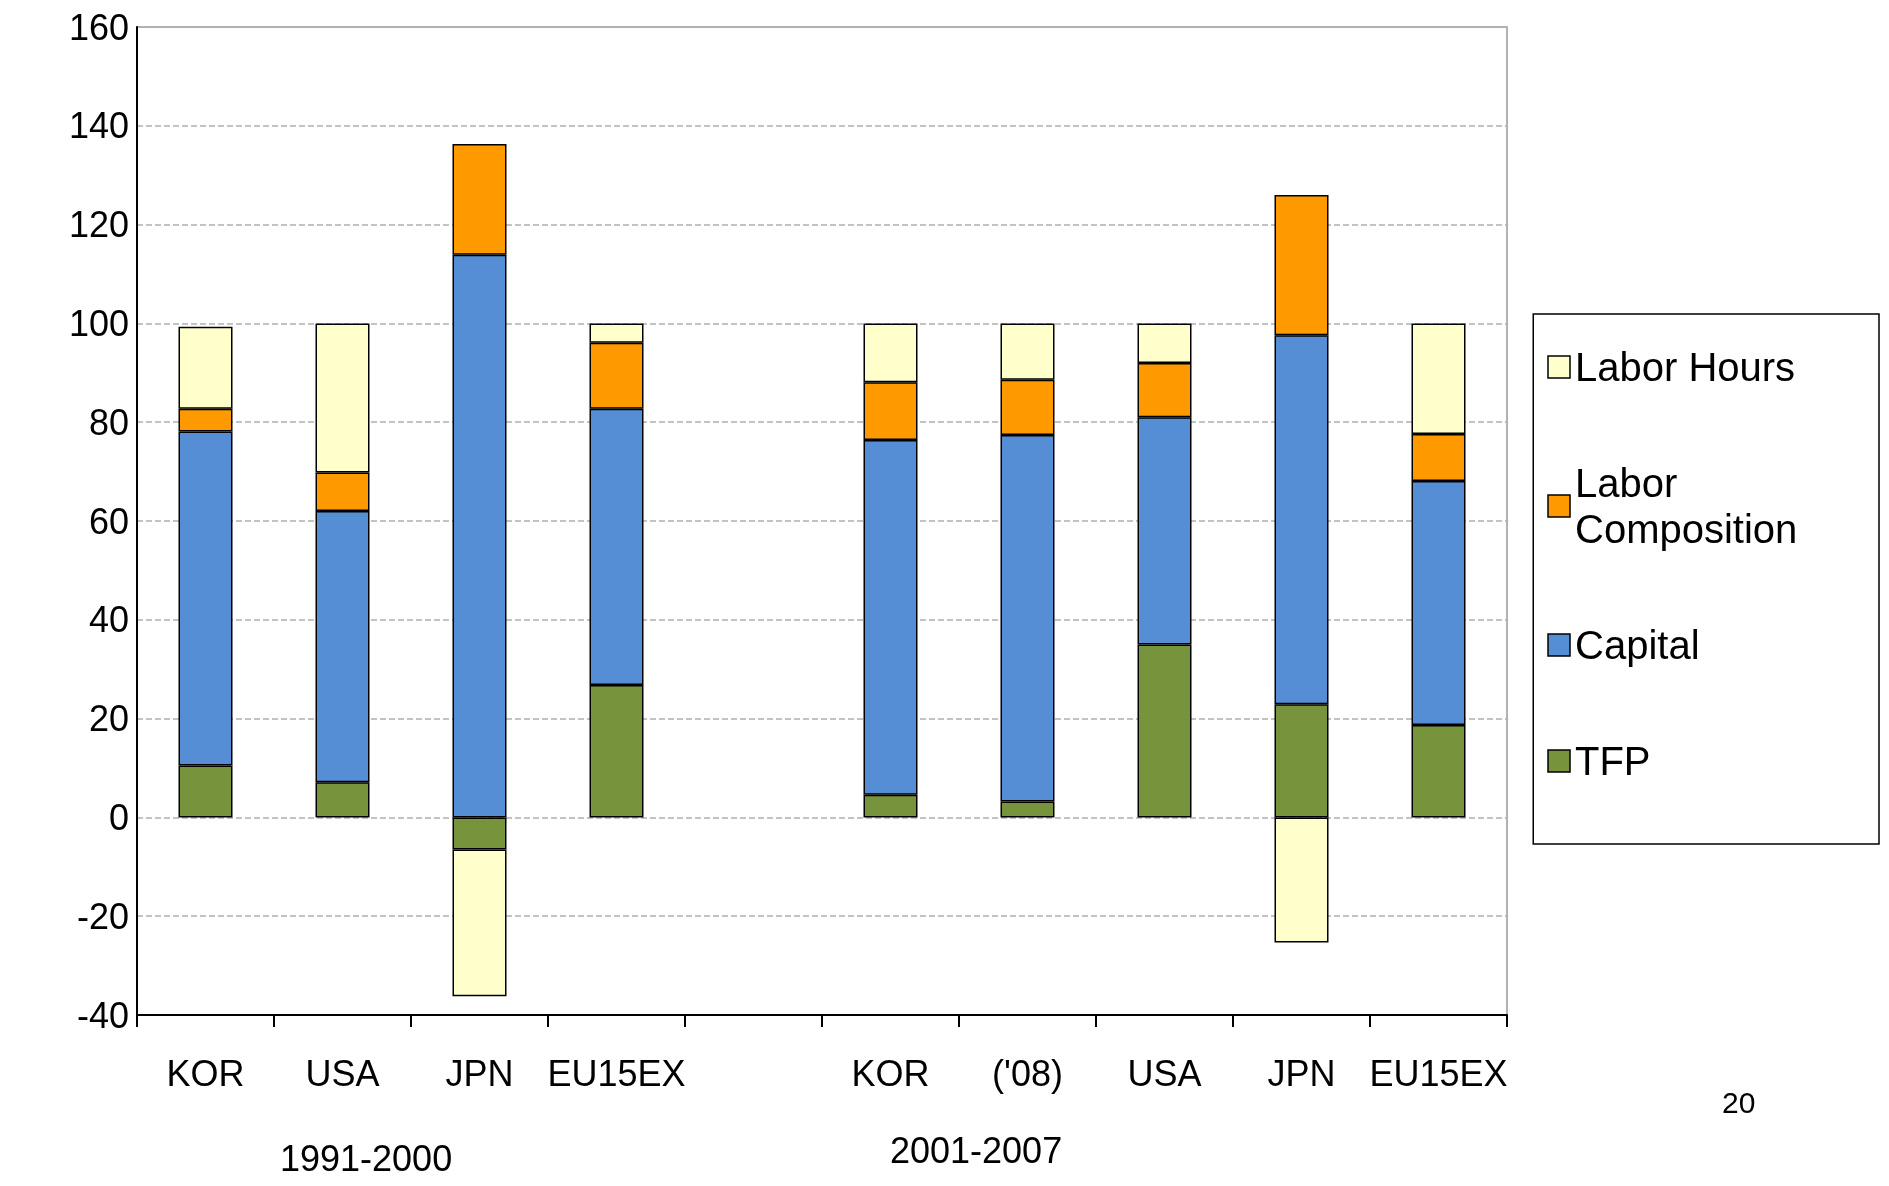 The width and height of the screenshot is (1889, 1186). Describe the element at coordinates (1637, 645) in the screenshot. I see `legend-label: Capital` at that location.